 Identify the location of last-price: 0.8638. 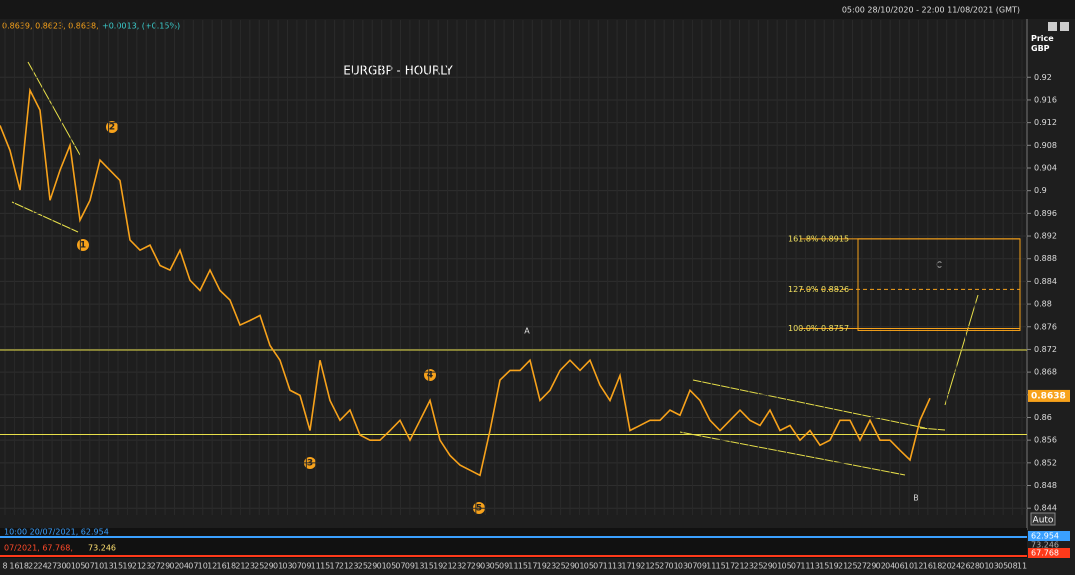
(1048, 396).